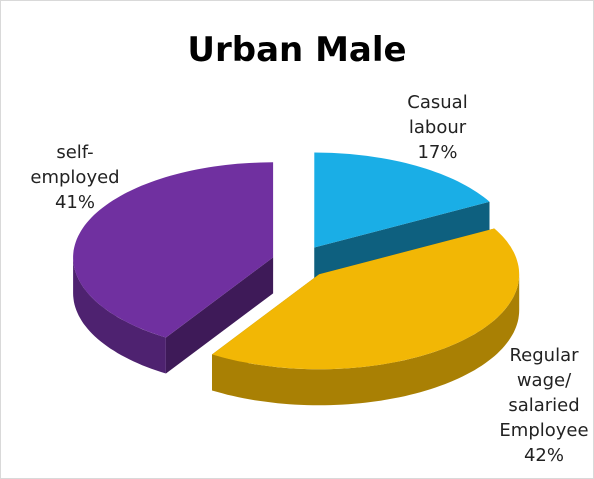  What do you see at coordinates (74, 202) in the screenshot?
I see `value-label: 41%` at bounding box center [74, 202].